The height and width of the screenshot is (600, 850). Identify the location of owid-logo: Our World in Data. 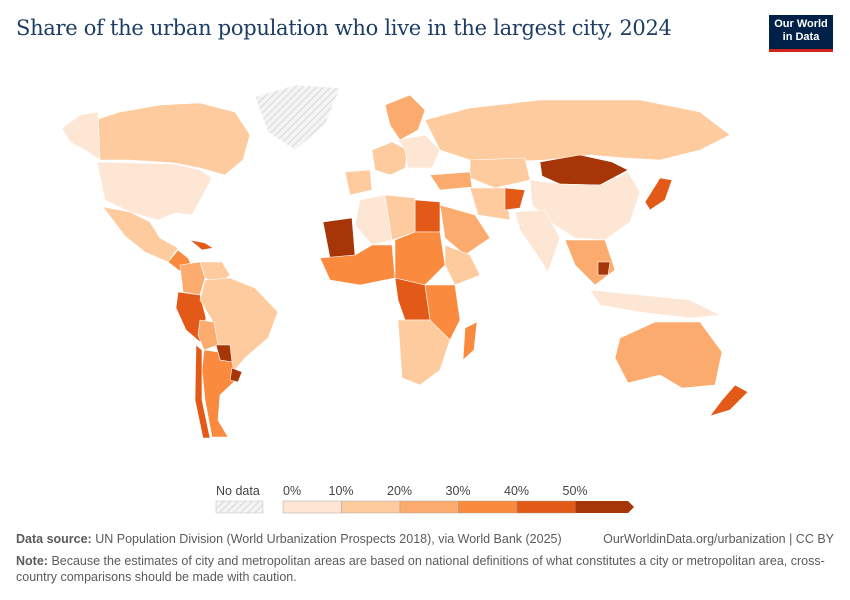
(801, 33).